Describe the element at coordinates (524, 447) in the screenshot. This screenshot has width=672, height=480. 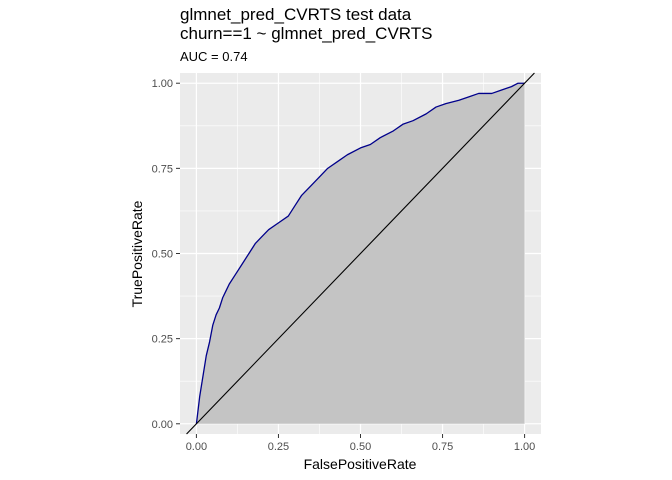
I see `x-tick-label: 1.00` at that location.